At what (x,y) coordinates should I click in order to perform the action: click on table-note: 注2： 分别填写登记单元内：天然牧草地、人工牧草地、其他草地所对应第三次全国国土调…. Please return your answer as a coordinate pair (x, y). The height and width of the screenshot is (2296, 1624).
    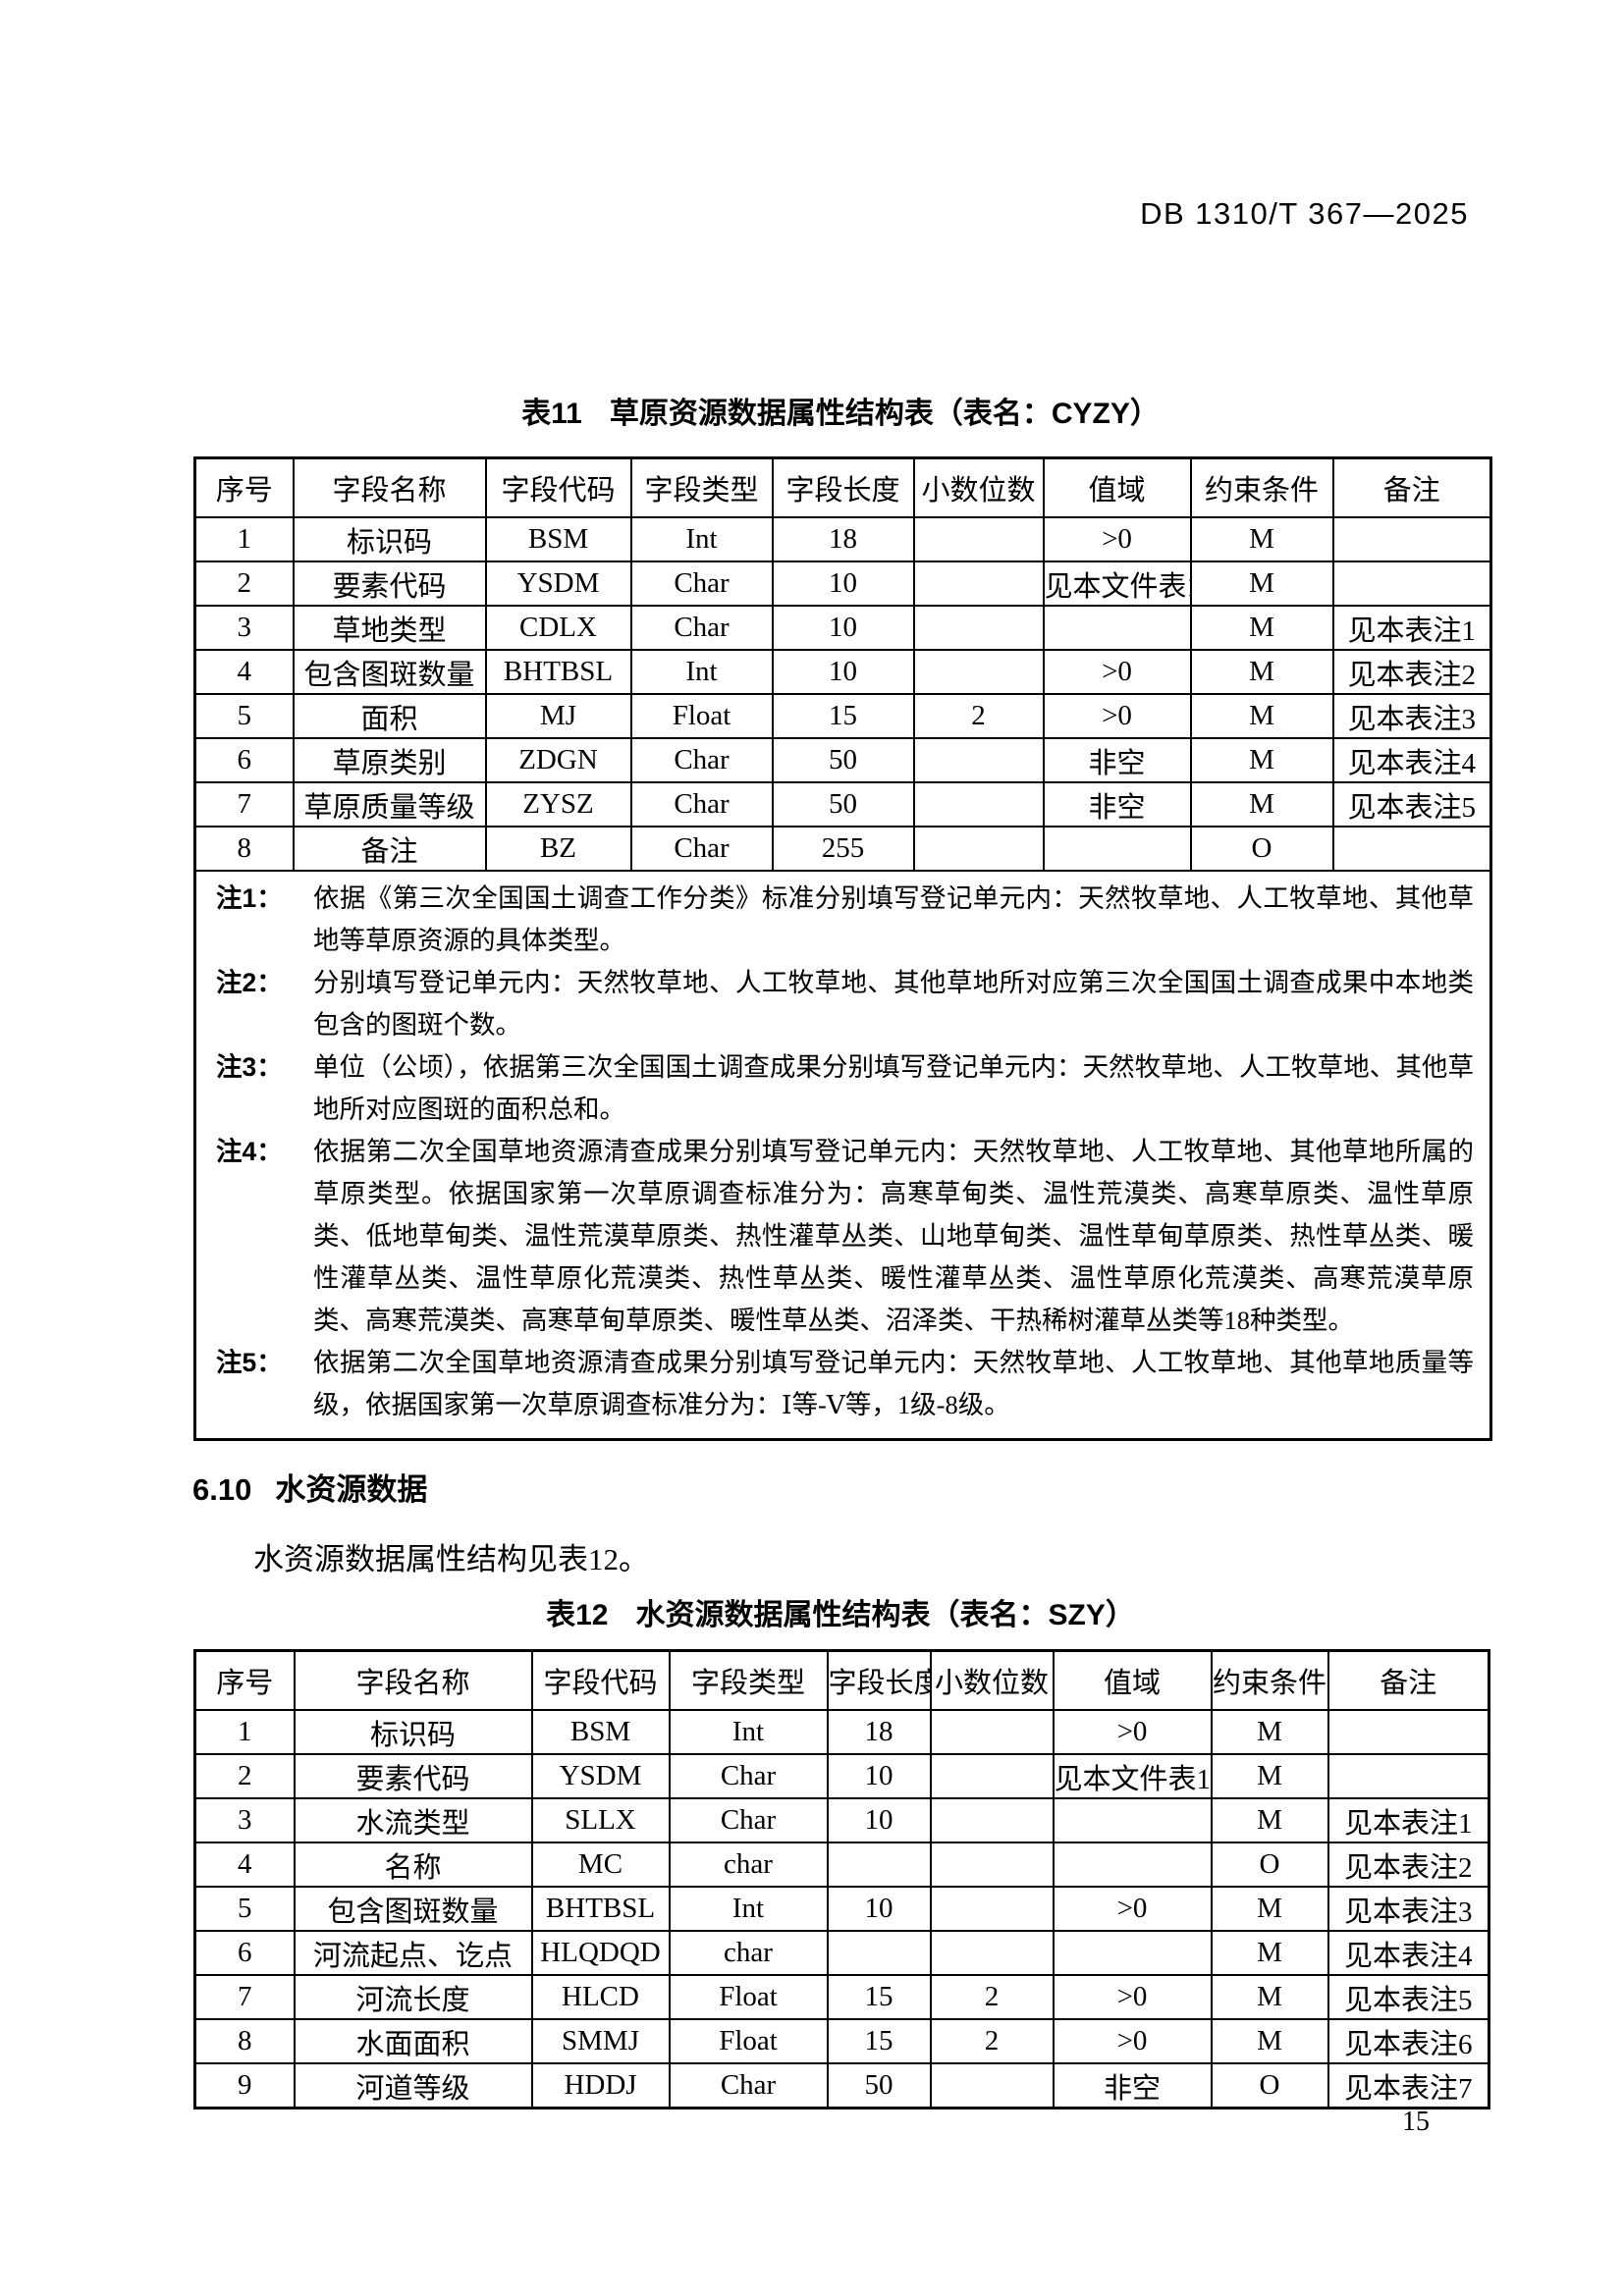
    Looking at the image, I should click on (835, 1004).